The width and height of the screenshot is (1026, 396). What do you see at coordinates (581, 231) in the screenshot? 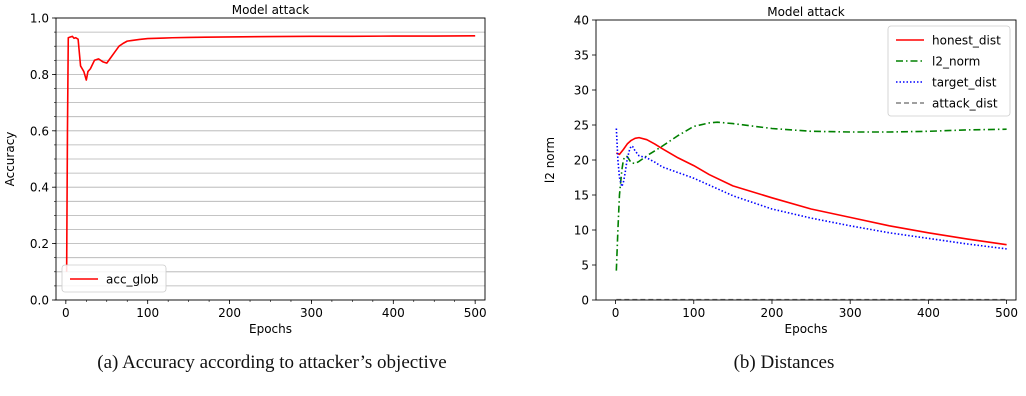
I see `y-tick-label: 10` at bounding box center [581, 231].